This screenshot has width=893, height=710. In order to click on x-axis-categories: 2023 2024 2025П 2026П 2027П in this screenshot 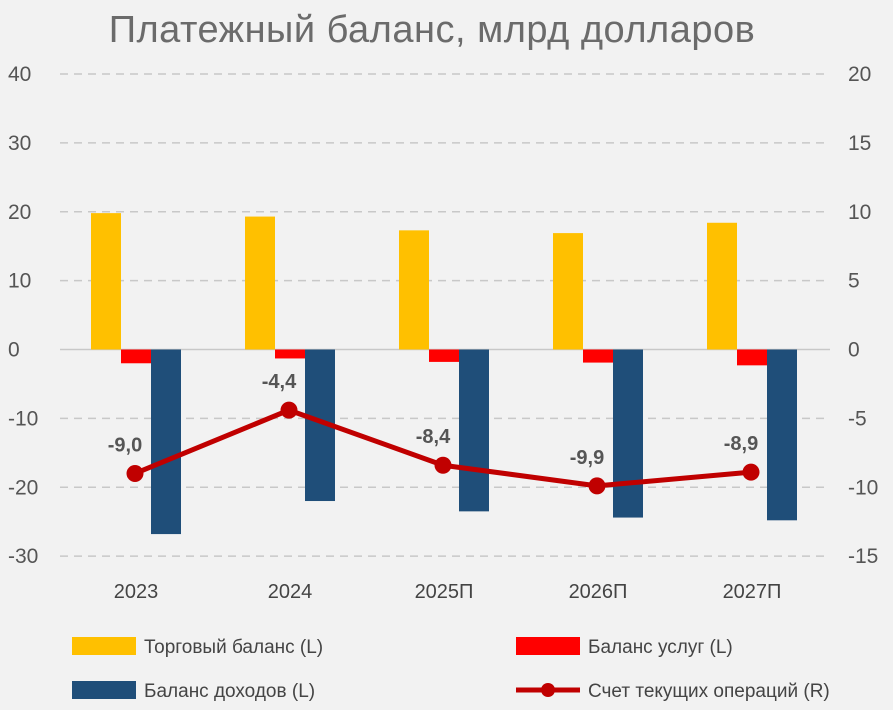, I will do `click(448, 592)`.